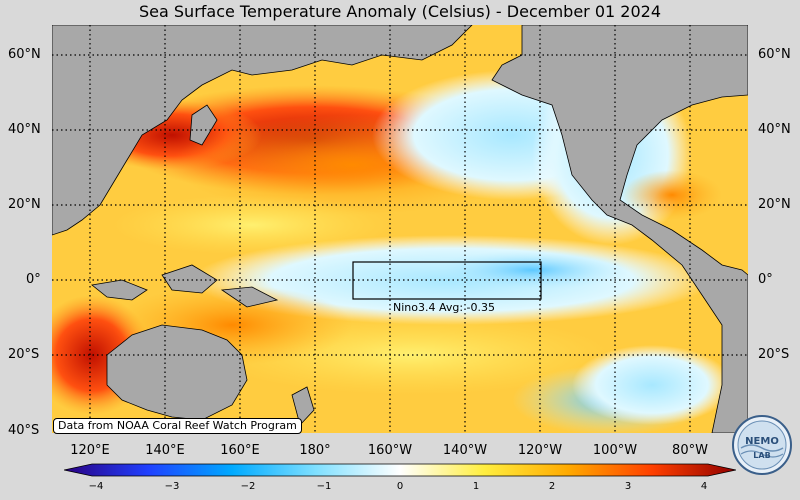  I want to click on colorbar, so click(400, 470).